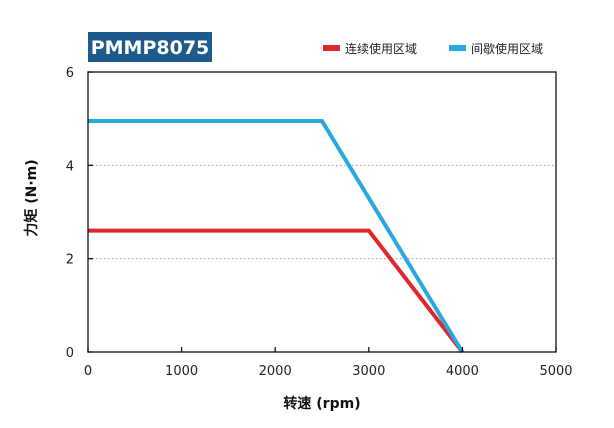  What do you see at coordinates (181, 371) in the screenshot?
I see `x-tick-label: 1000` at bounding box center [181, 371].